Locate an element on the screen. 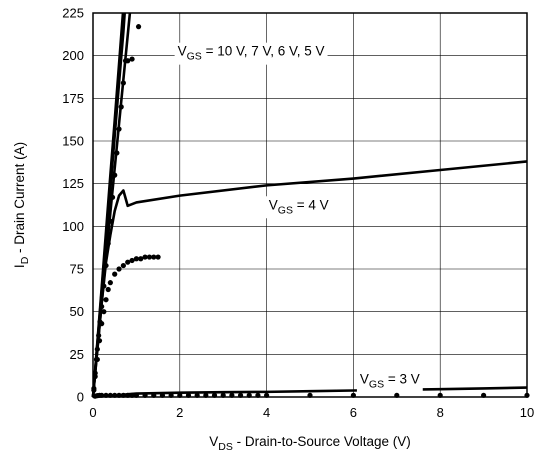 The width and height of the screenshot is (535, 462). y-tick-label: 75 is located at coordinates (77, 269).